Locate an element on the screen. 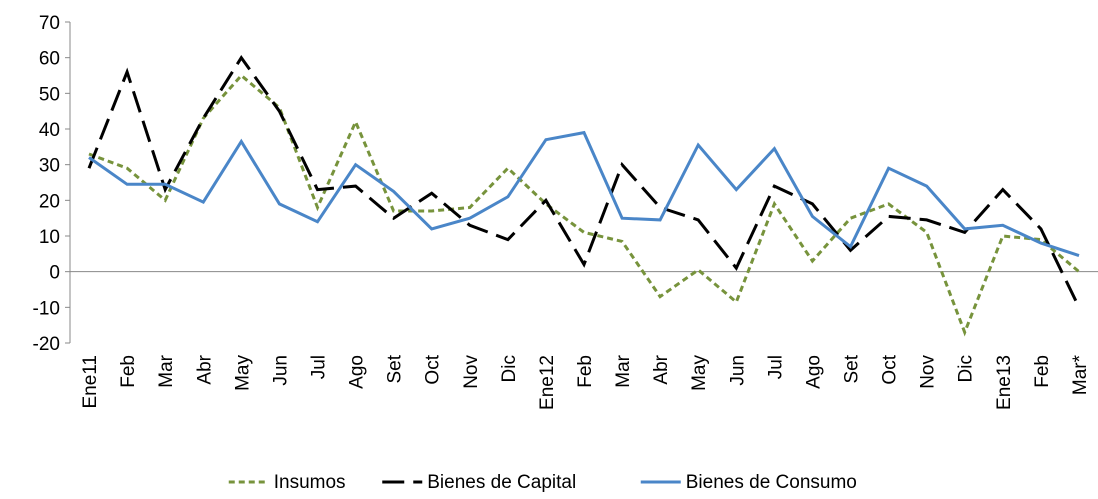  y-tick-label: 30 is located at coordinates (49, 166).